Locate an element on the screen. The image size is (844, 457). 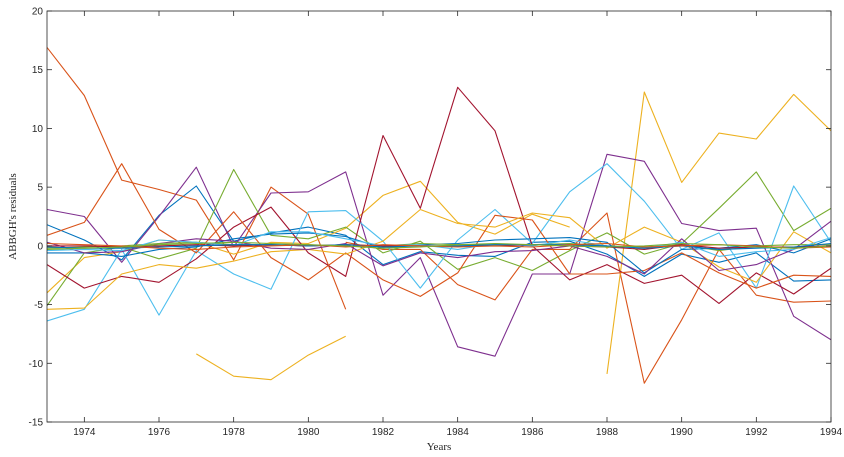
x-tick-label: 1974 is located at coordinates (84, 432).